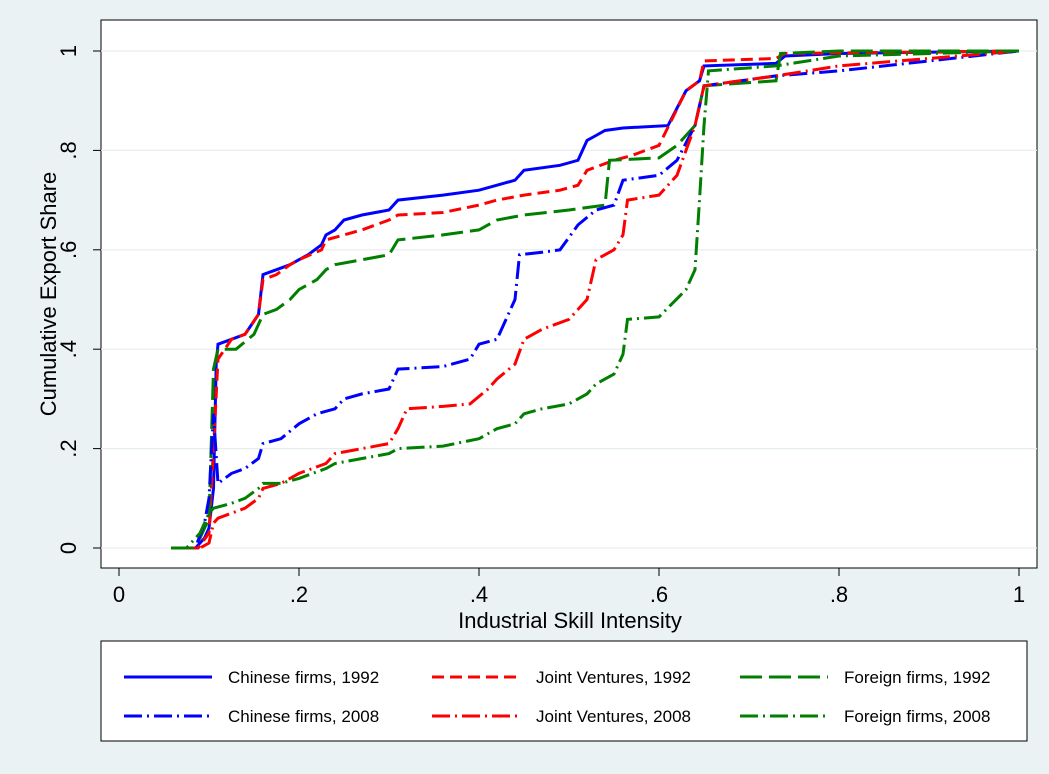  I want to click on x-tick-label: 1, so click(1019, 594).